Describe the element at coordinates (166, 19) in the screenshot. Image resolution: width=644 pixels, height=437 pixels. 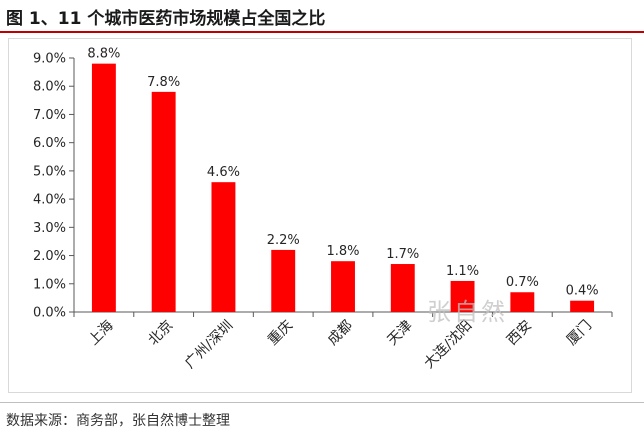
I see `chart-title: 图 1、11 个城市医药市场规模占全国之比` at that location.